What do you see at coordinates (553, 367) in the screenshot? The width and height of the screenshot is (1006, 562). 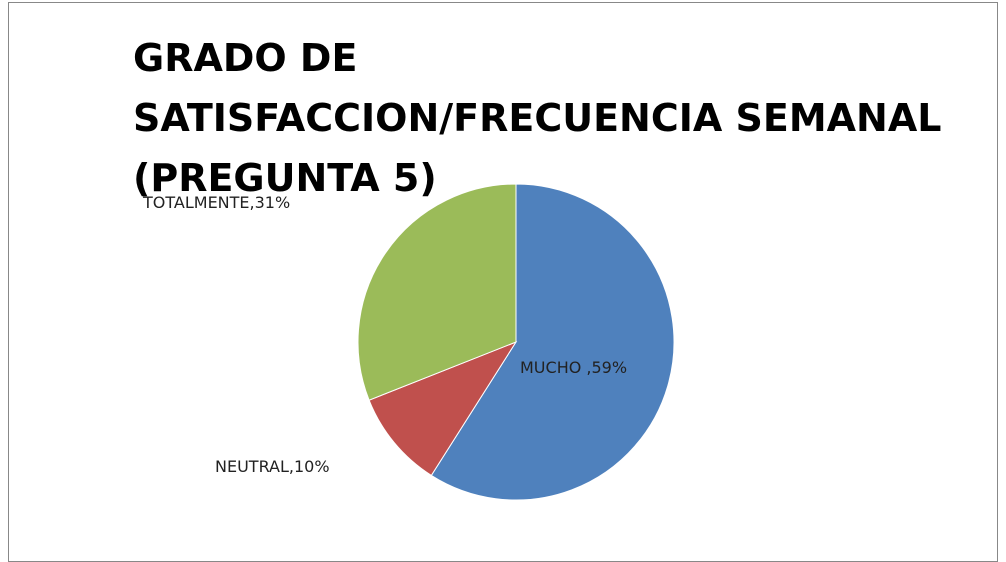 I see `label-category: MUCHO` at bounding box center [553, 367].